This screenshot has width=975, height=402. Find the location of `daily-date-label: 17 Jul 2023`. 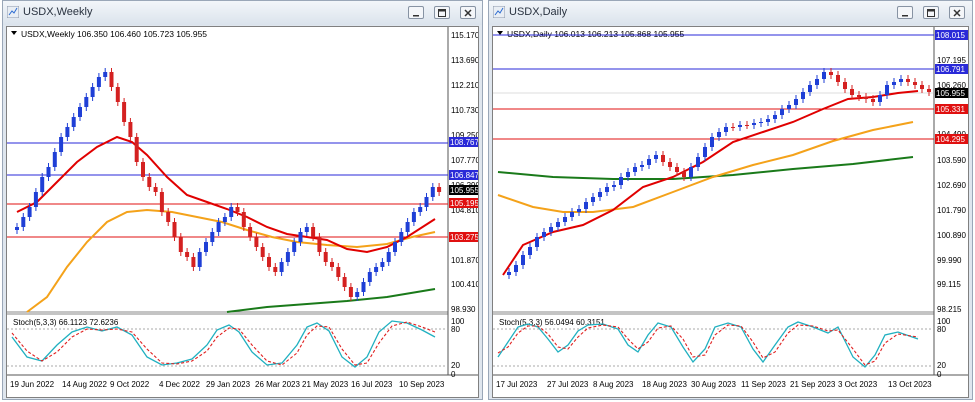

daily-date-label: 17 Jul 2023 is located at coordinates (517, 384).